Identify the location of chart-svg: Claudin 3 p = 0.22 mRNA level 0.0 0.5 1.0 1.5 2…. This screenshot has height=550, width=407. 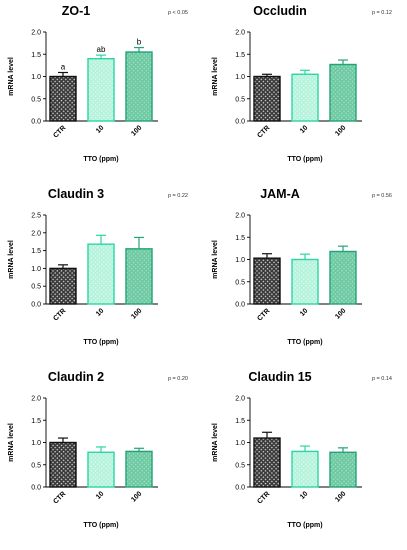
(98, 266).